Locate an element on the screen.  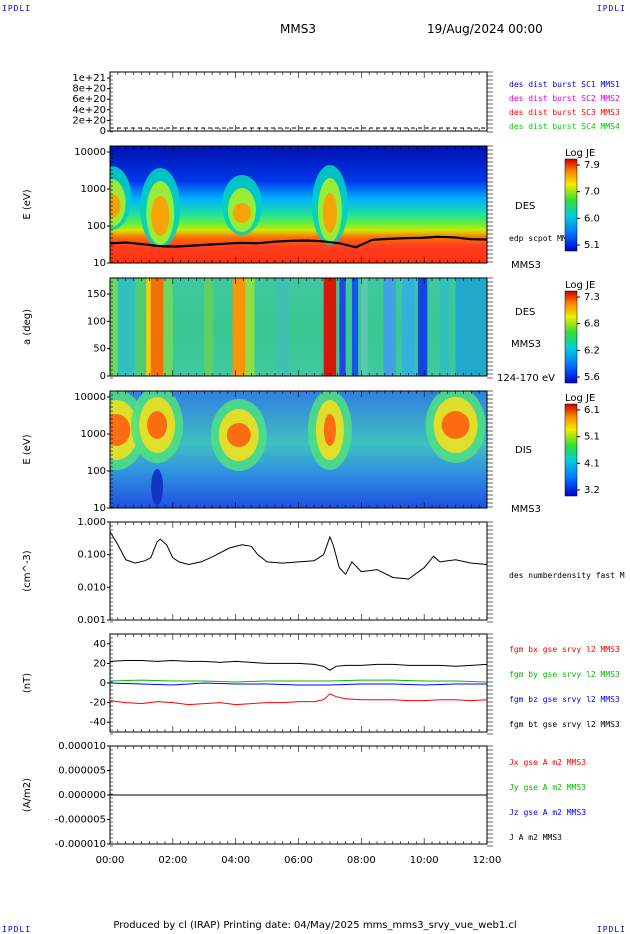
overlay-label: edp scpot MMS3 is located at coordinates (543, 238).